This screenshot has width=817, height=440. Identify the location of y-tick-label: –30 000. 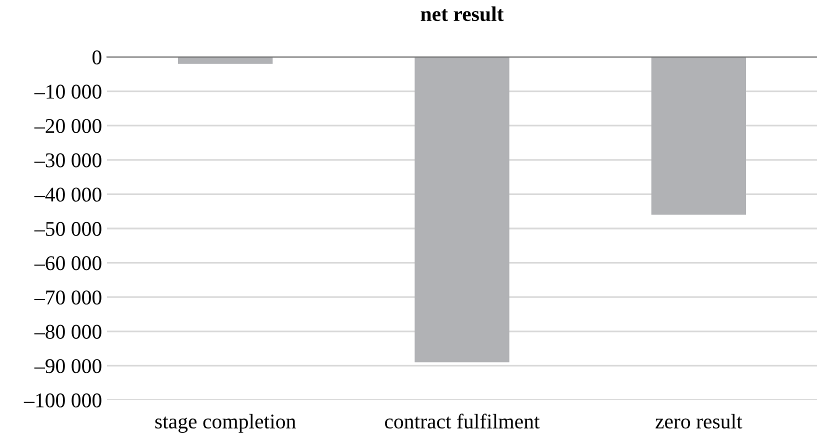
(68, 160).